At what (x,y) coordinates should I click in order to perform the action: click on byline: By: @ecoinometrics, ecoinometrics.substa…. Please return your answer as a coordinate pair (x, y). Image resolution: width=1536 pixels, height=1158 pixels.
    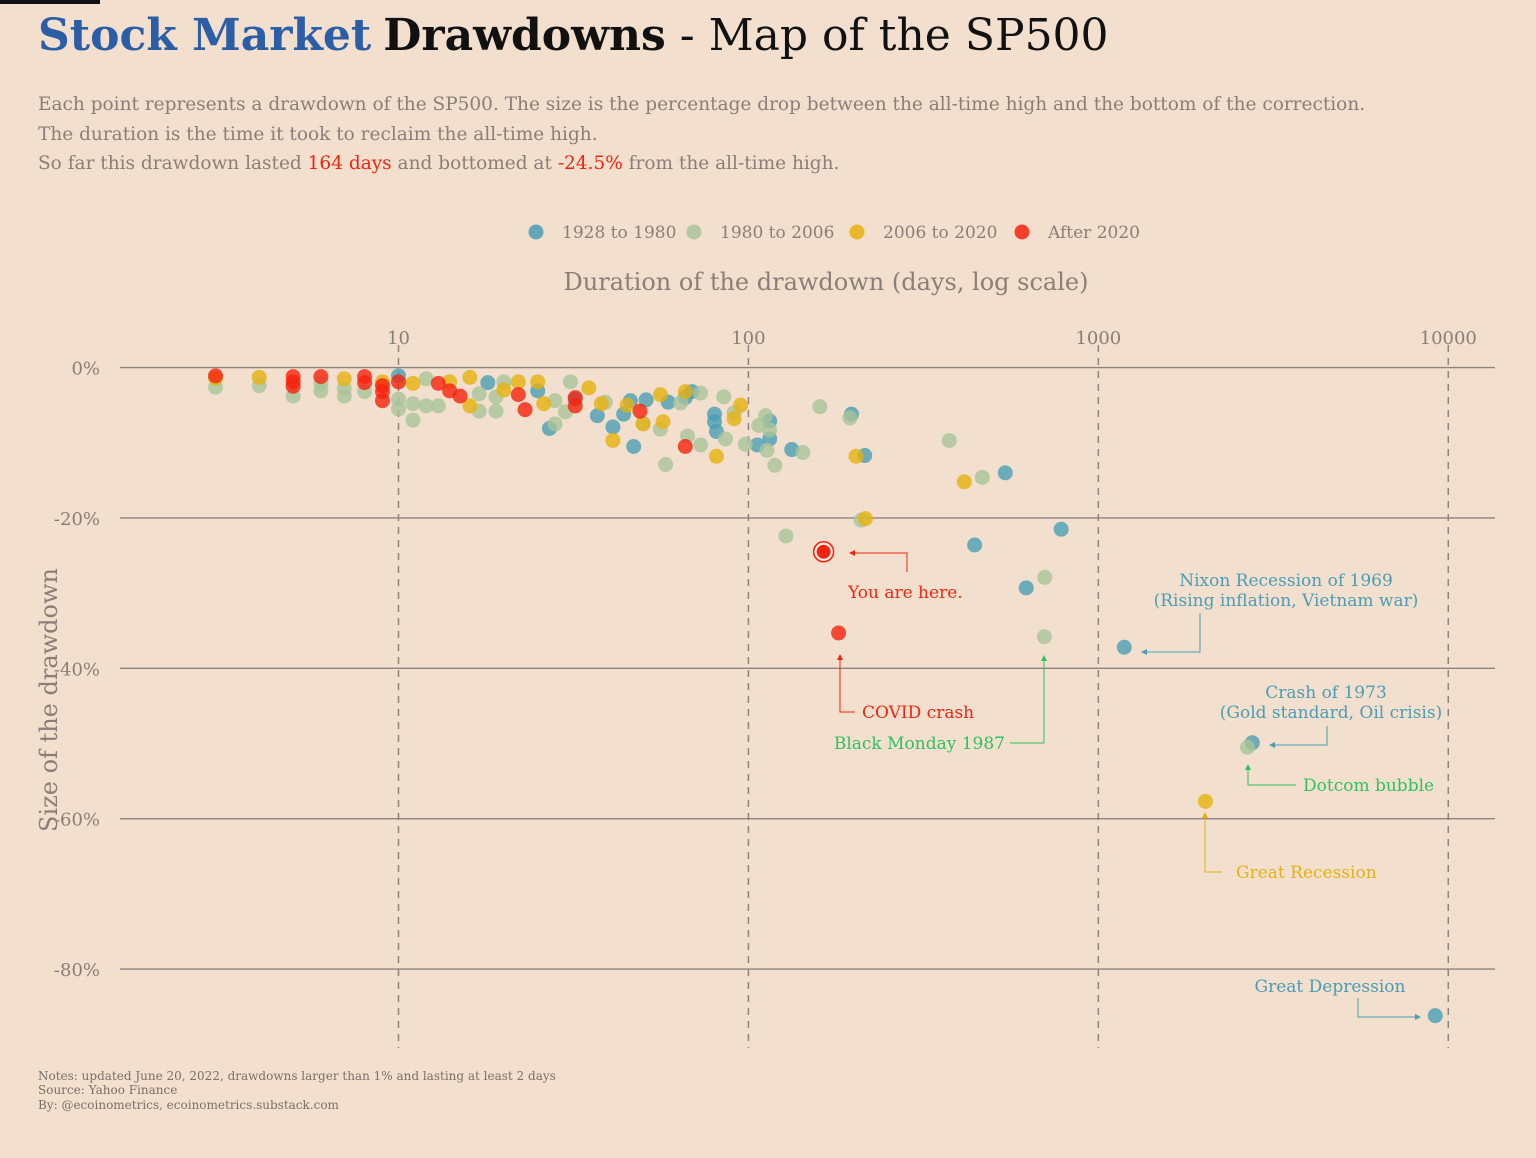
    Looking at the image, I should click on (189, 1105).